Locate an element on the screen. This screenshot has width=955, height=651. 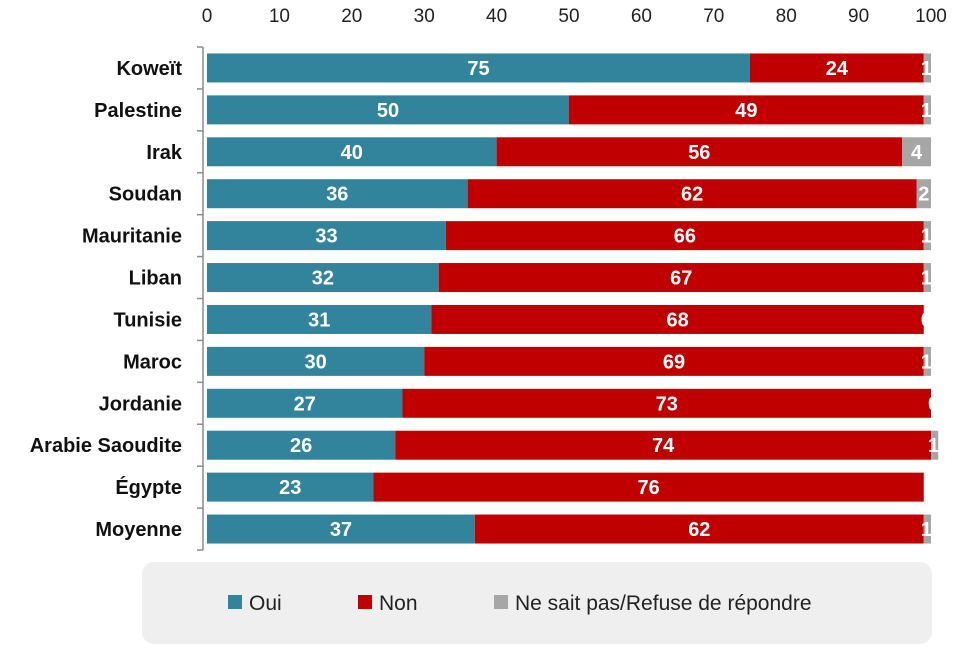
data-label: 67 is located at coordinates (681, 279).